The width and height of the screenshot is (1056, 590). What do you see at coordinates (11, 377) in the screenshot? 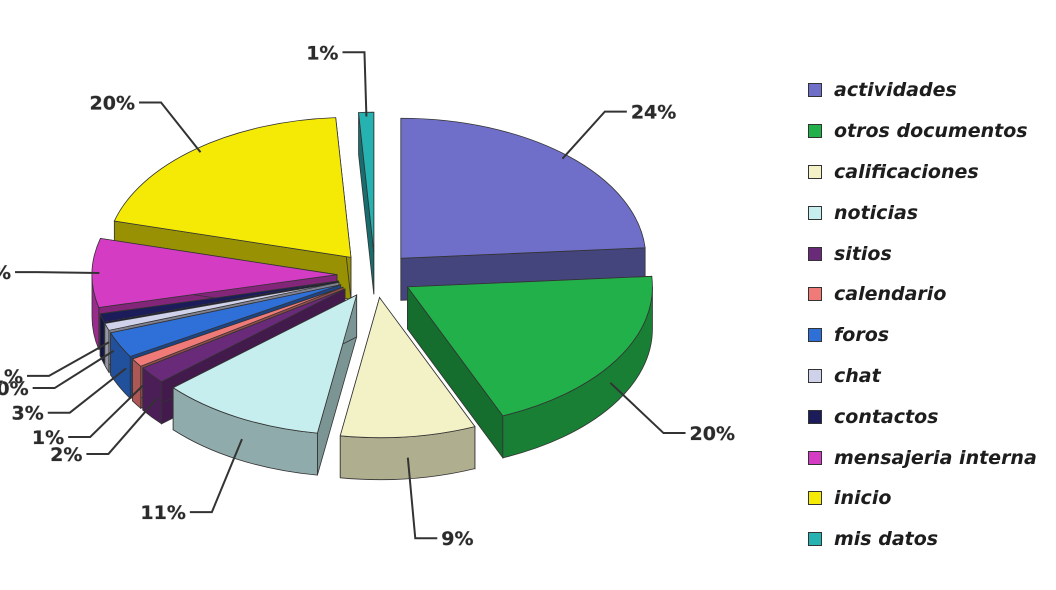
I see `percent-label-contactos: 1%` at bounding box center [11, 377].